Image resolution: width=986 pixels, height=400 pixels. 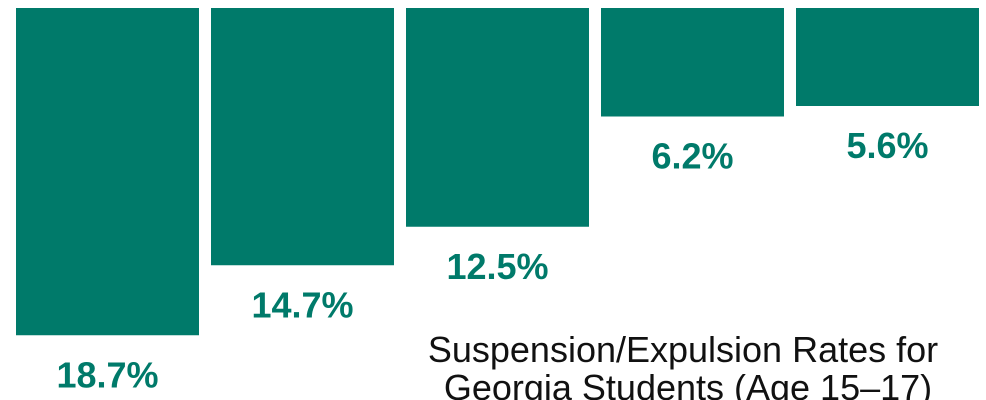 I want to click on bar-value-label-4: 6.2%, so click(x=692, y=156).